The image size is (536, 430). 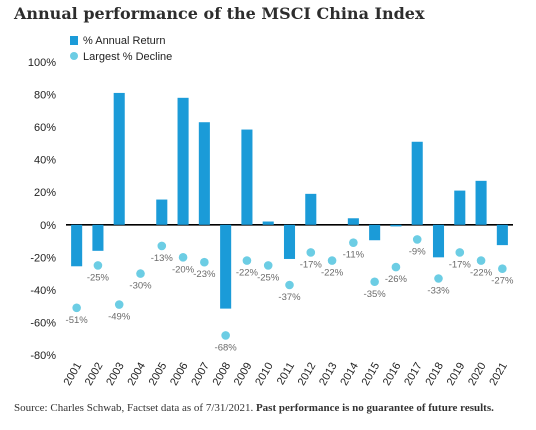 I want to click on decline-data-label: -30%, so click(x=140, y=286).